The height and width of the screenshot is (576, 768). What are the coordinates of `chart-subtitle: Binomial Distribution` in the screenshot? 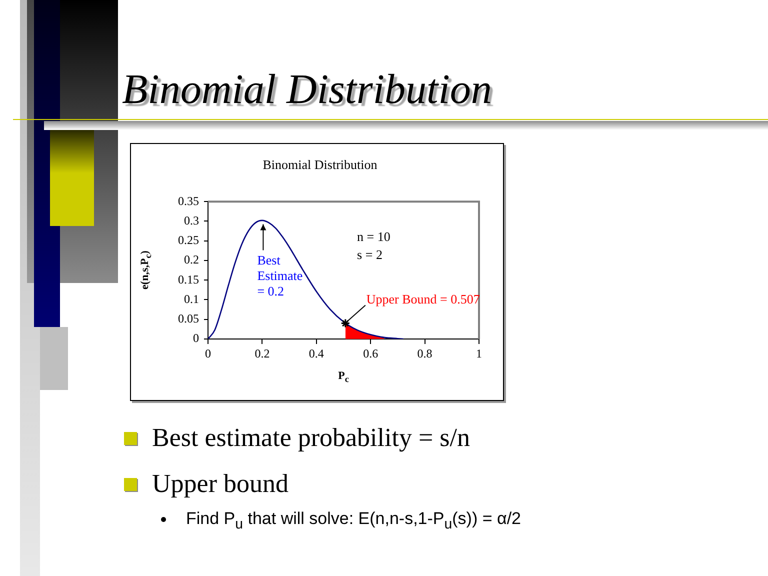 It's located at (320, 164).